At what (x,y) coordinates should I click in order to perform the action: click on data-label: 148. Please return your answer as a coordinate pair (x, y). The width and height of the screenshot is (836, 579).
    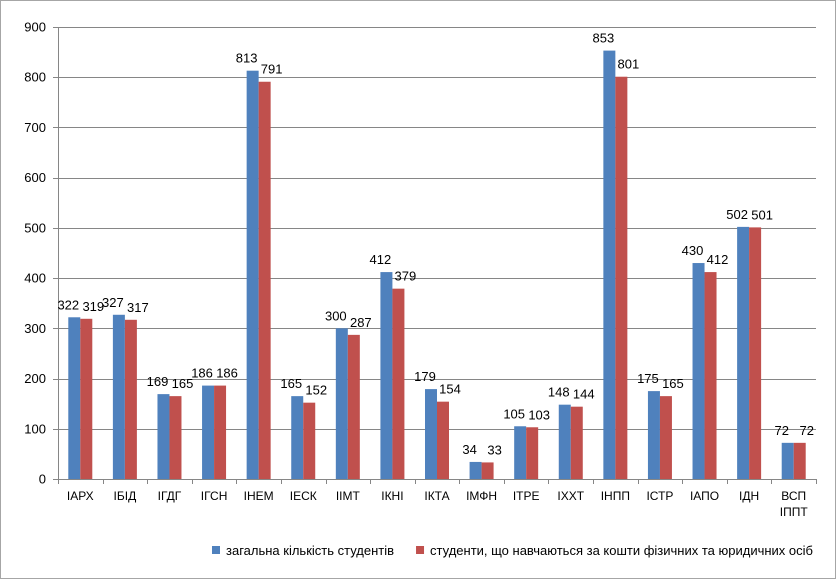
    Looking at the image, I should click on (559, 392).